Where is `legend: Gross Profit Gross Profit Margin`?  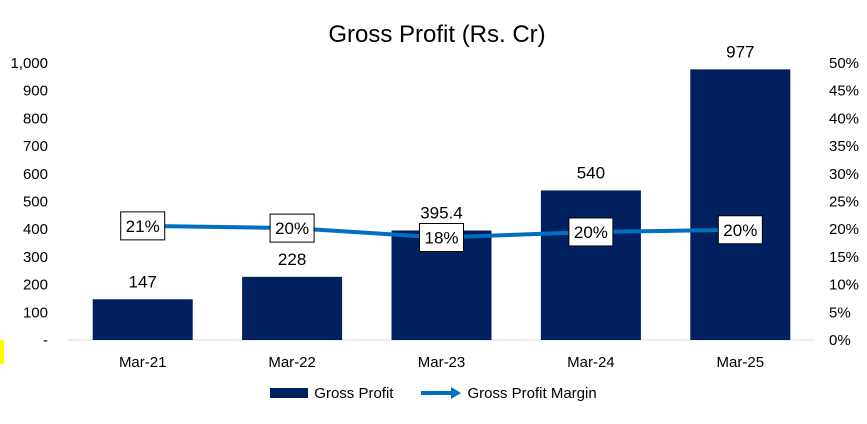 legend: Gross Profit Gross Profit Margin is located at coordinates (433, 393).